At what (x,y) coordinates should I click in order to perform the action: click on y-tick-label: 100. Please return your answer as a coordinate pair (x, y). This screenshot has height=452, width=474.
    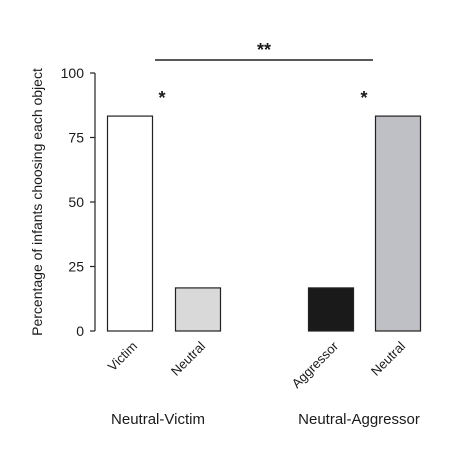
    Looking at the image, I should click on (73, 73).